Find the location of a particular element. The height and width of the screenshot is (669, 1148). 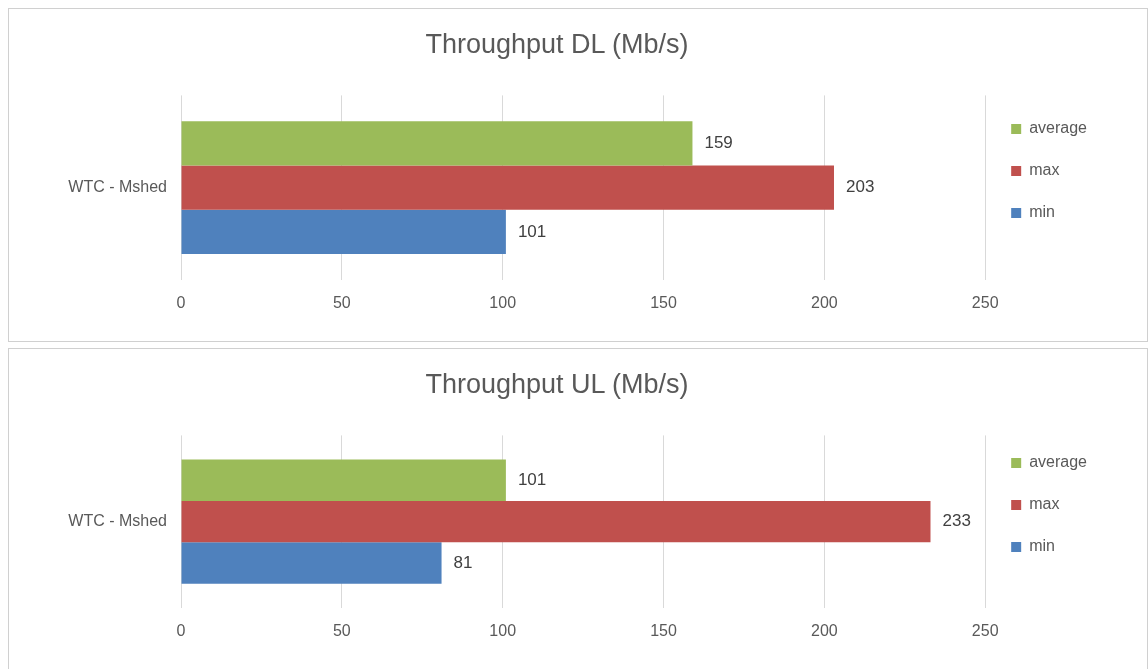

chart-title: Throughput DL (Mb/s) is located at coordinates (557, 43).